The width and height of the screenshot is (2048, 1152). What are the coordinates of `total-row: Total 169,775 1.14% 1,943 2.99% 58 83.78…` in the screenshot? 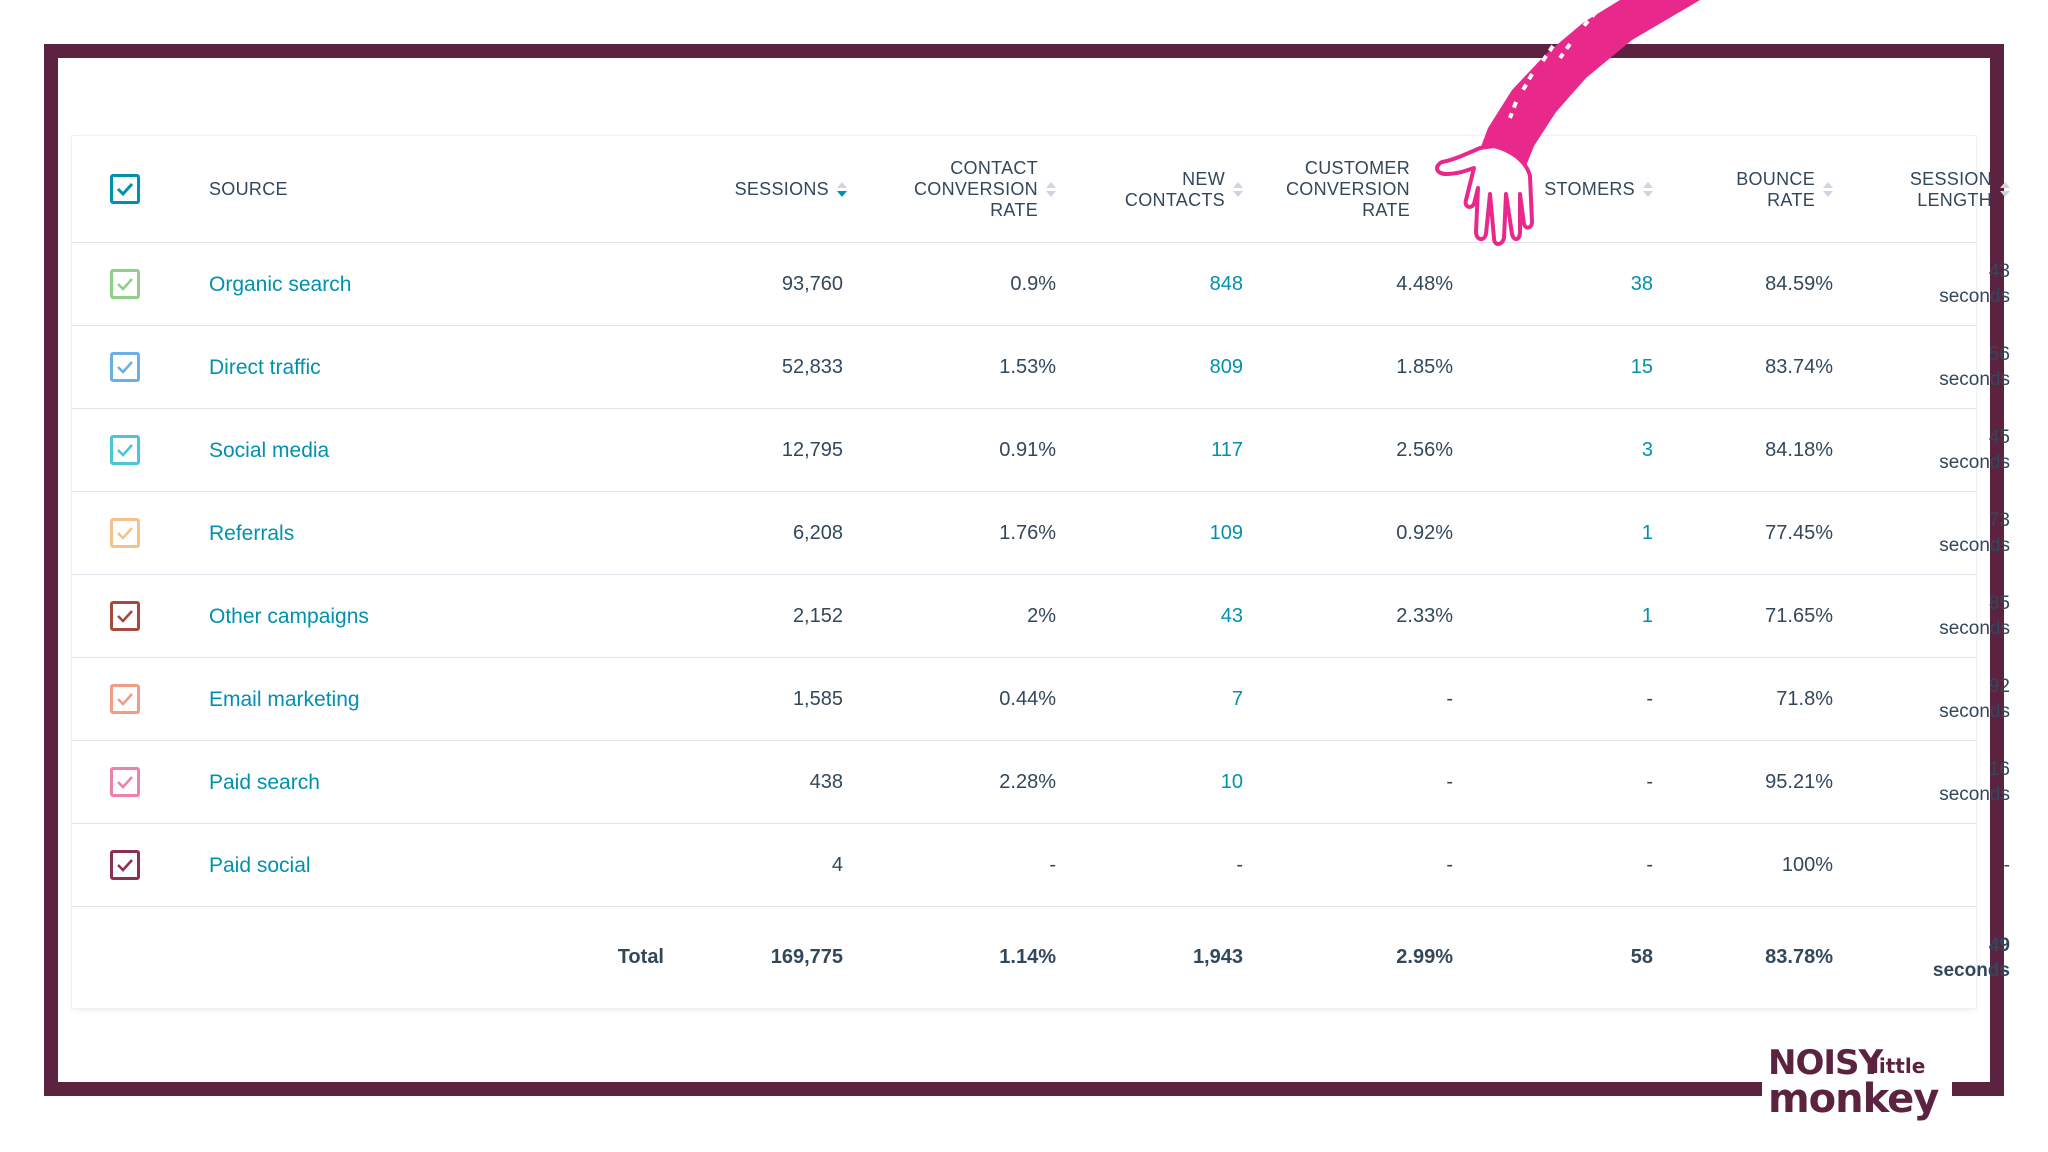 It's located at (1041, 957).